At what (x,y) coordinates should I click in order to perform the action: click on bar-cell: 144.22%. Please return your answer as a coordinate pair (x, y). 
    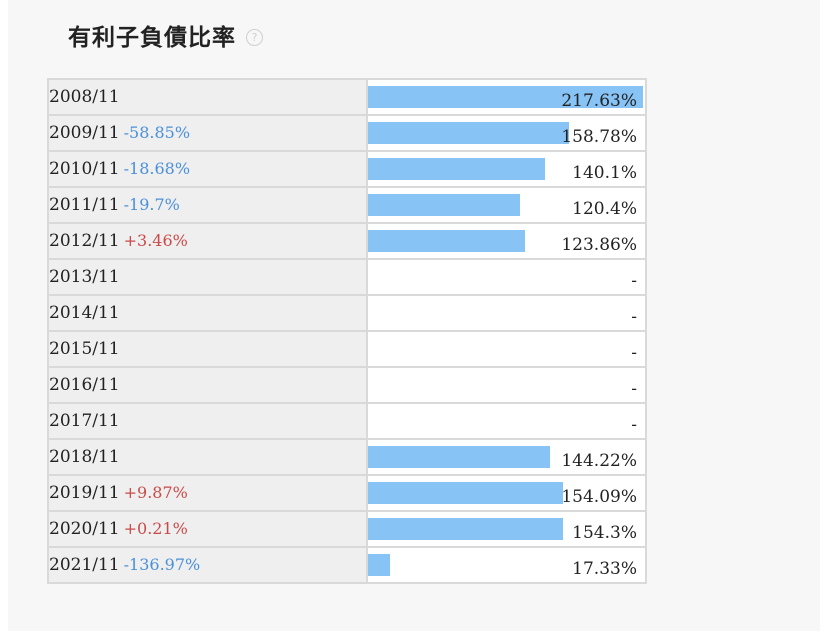
    Looking at the image, I should click on (506, 457).